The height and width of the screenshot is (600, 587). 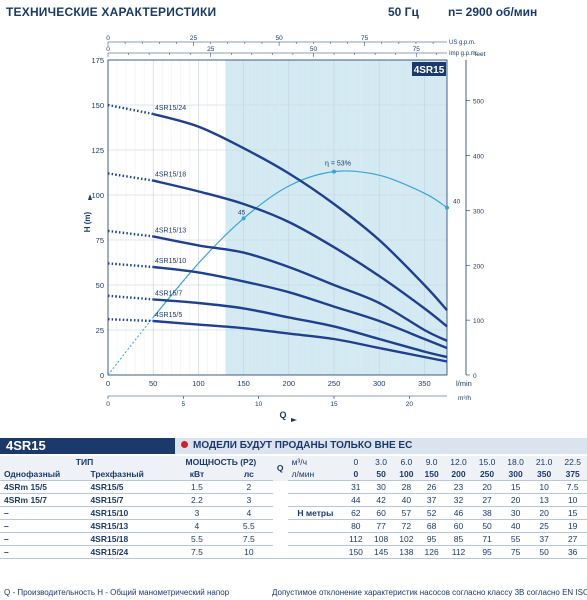 What do you see at coordinates (315, 474) in the screenshot?
I see `lpm-unit: л/мин` at bounding box center [315, 474].